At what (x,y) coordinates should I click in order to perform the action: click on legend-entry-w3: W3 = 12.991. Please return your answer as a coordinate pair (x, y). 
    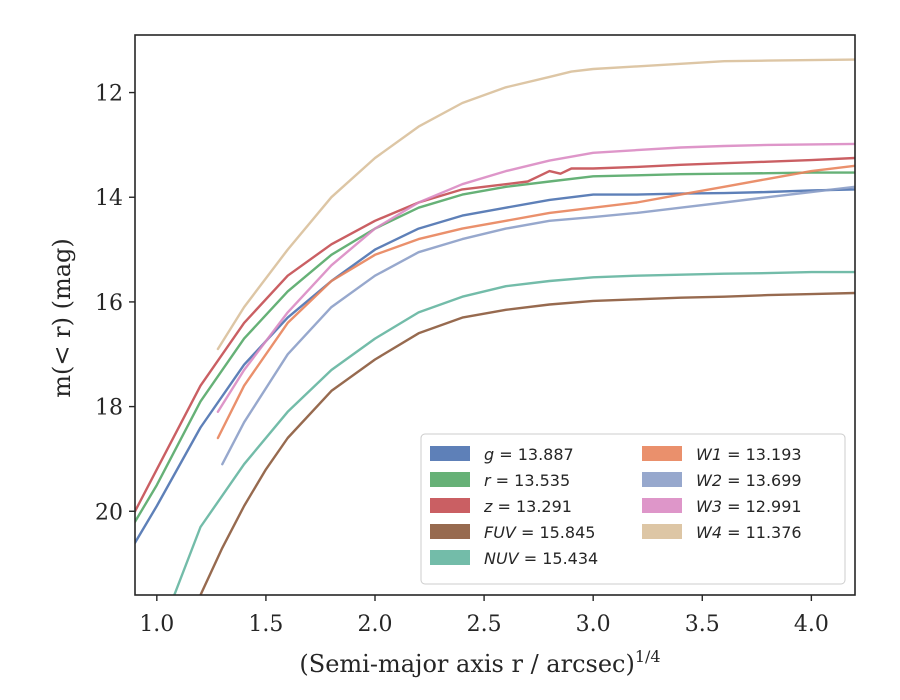
    Looking at the image, I should click on (749, 506).